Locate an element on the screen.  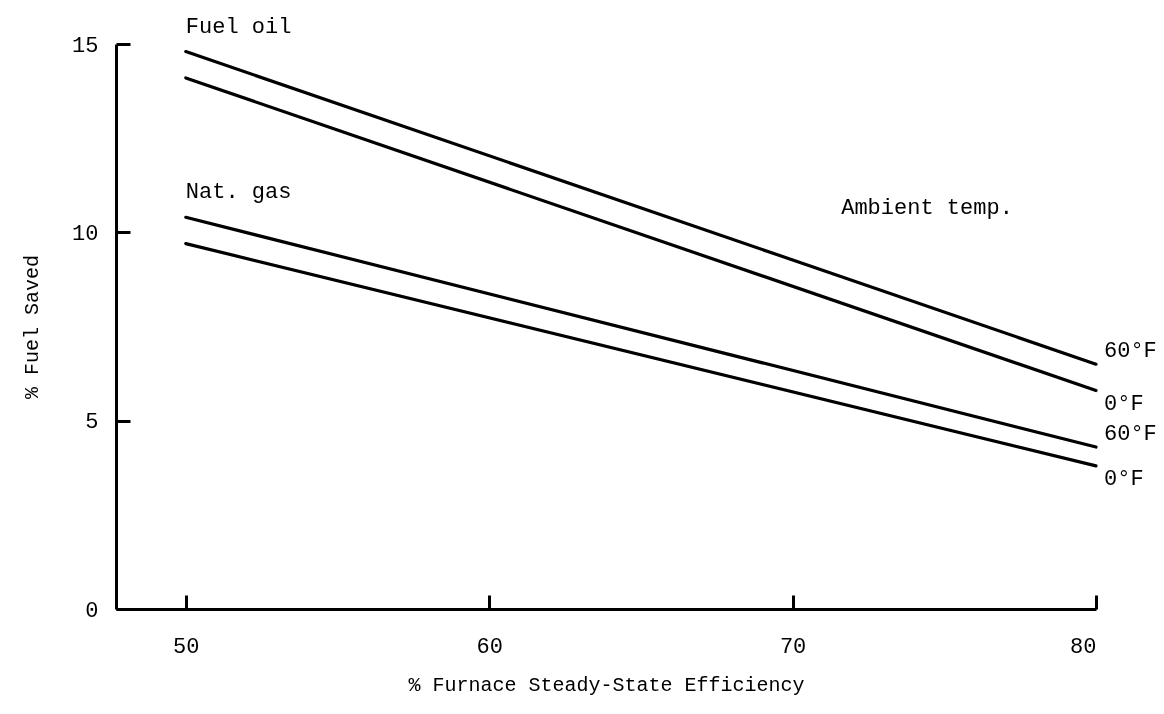
annotation: Ambient temp. is located at coordinates (927, 209).